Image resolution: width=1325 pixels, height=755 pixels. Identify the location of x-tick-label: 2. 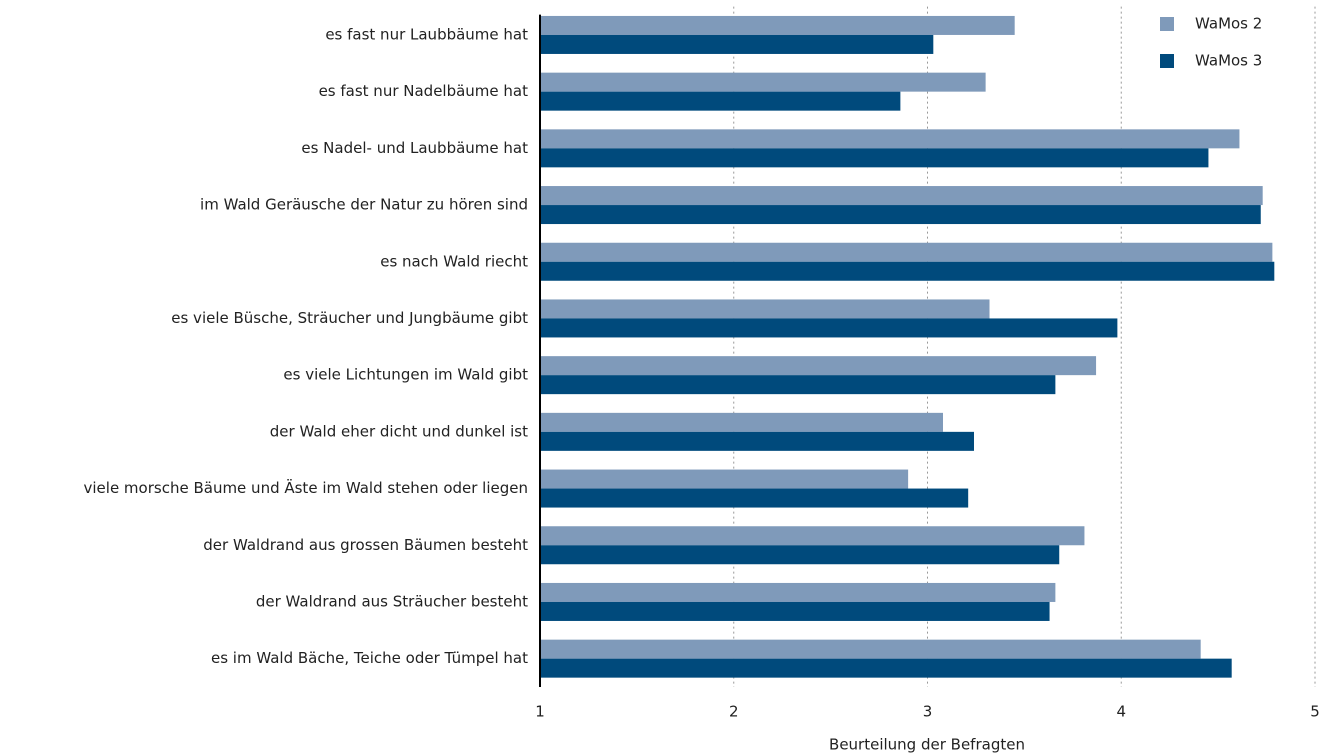
(734, 712).